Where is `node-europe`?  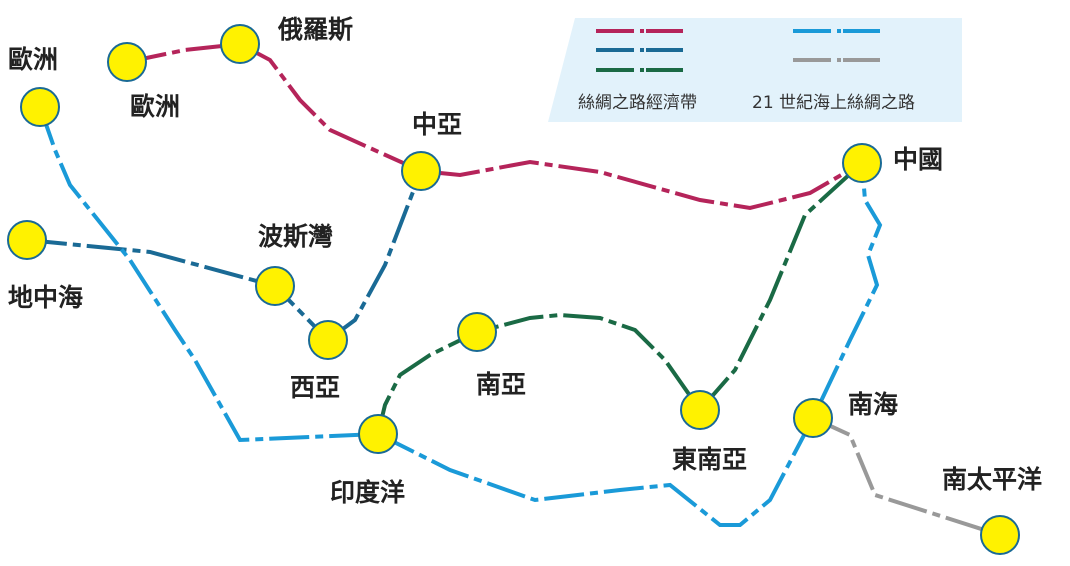
node-europe is located at coordinates (127, 62).